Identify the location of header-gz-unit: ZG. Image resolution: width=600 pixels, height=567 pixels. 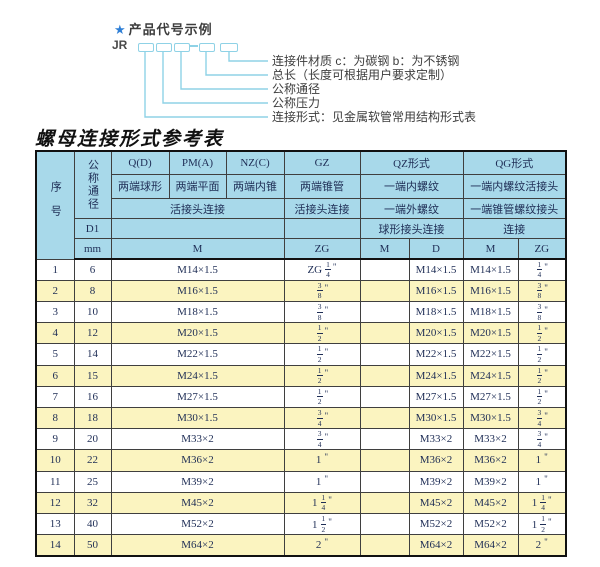
(322, 249).